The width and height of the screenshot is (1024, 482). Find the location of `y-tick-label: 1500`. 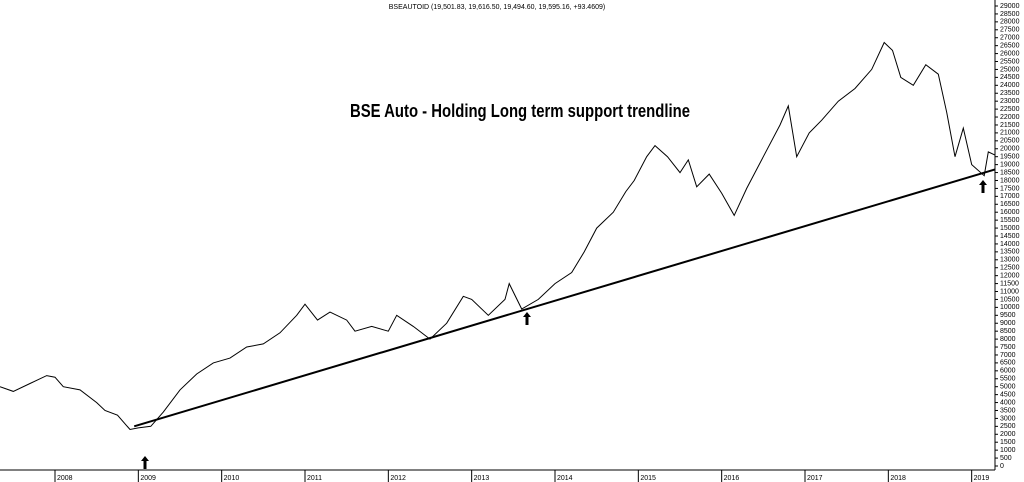

y-tick-label: 1500 is located at coordinates (1008, 442).